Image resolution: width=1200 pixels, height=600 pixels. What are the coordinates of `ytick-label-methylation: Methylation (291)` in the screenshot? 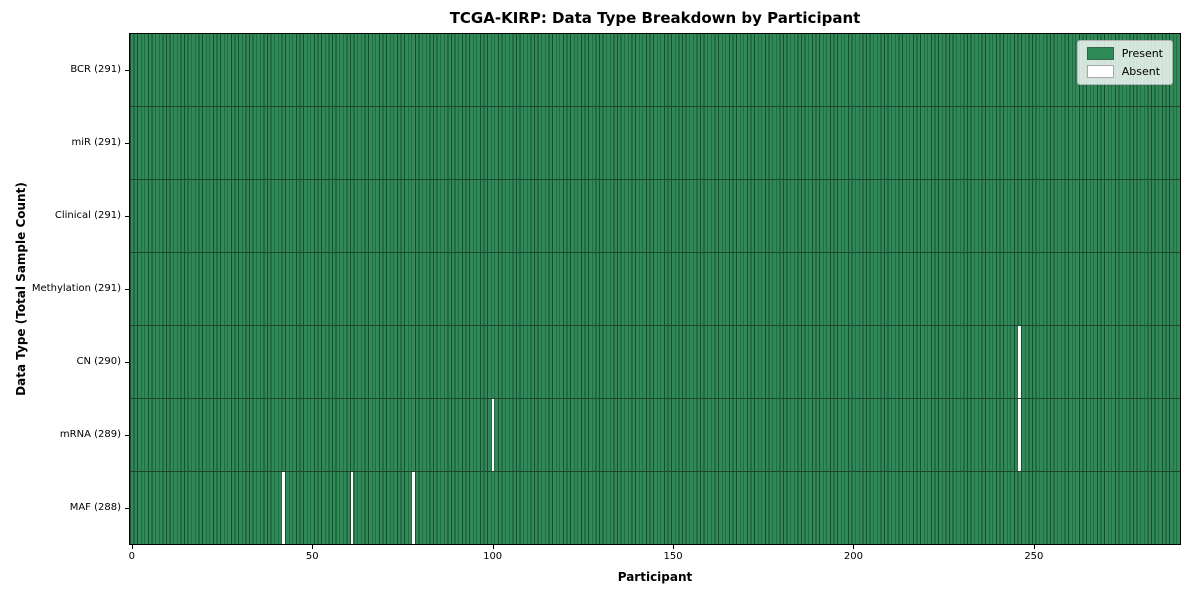 It's located at (76, 288).